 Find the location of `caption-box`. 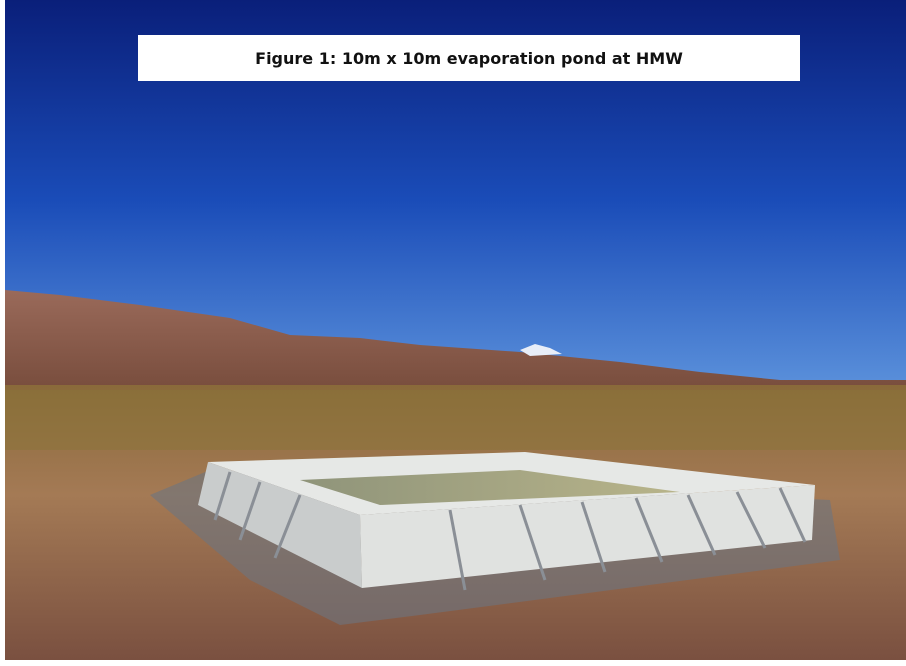

caption-box is located at coordinates (469, 58).